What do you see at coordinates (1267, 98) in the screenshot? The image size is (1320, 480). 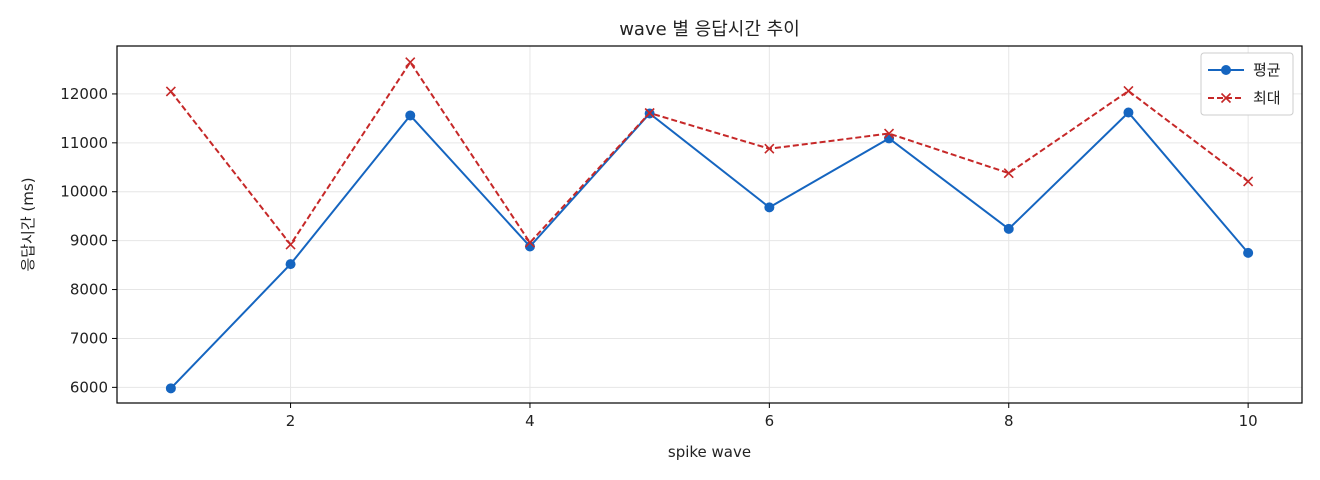 I see `legend-label-series-2: 최대` at bounding box center [1267, 98].